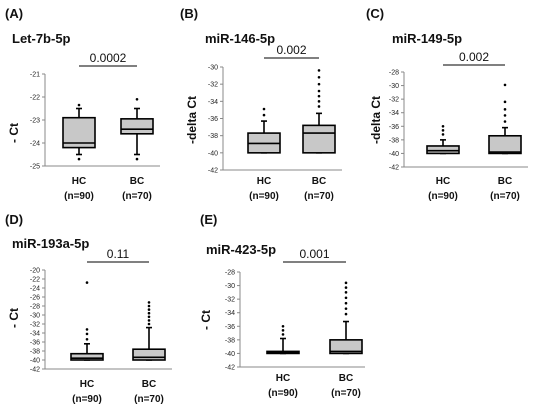 This screenshot has height=410, width=550. I want to click on p-value-label: 0.11, so click(118, 254).